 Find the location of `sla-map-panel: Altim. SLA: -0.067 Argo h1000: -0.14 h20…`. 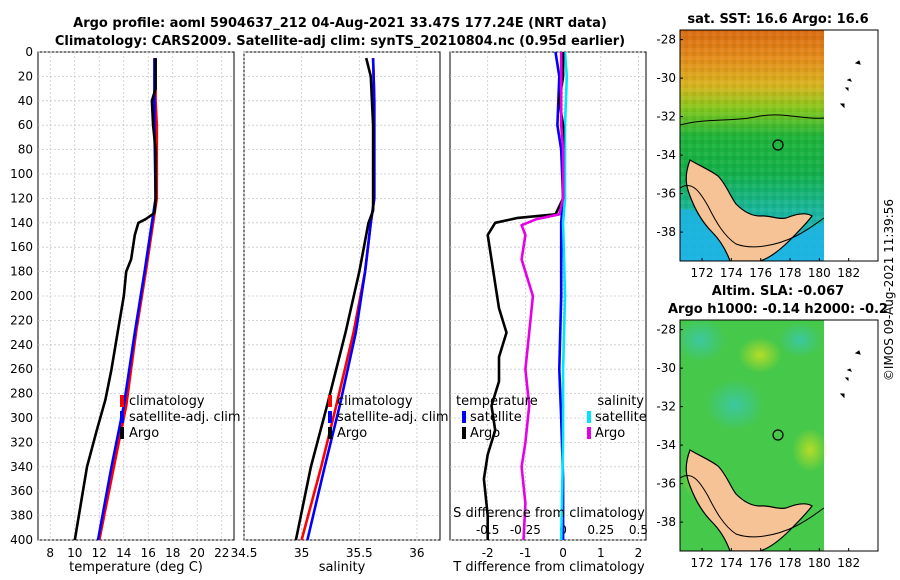

sla-map-panel: Altim. SLA: -0.067 Argo h1000: -0.14 h20… is located at coordinates (772, 427).